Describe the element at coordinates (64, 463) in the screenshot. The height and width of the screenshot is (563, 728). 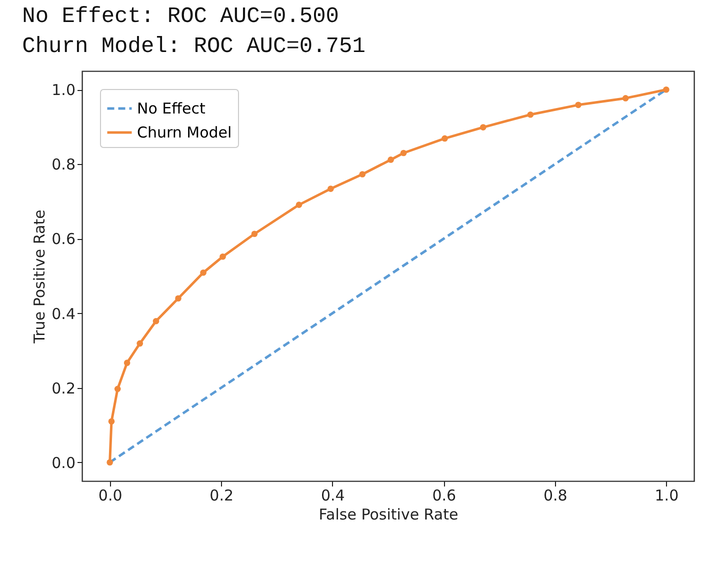
I see `y-tick-label: 0.0` at that location.